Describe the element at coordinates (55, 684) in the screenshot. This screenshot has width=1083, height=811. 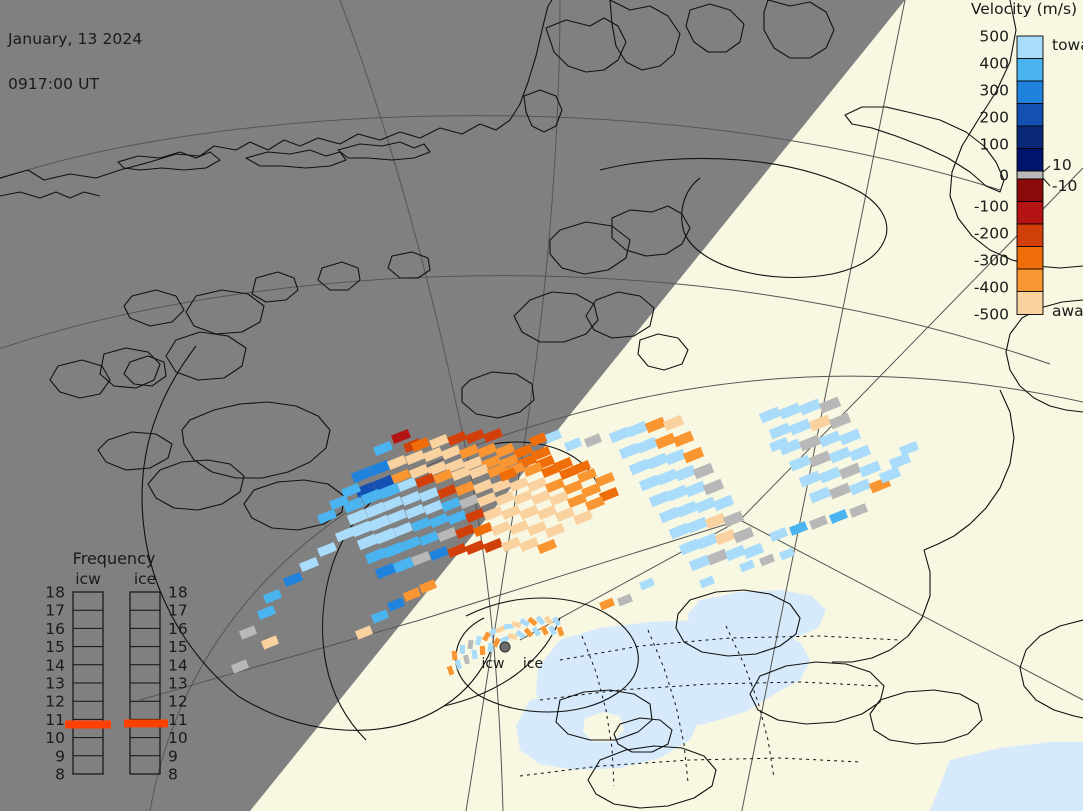
I see `frequency-scale-label: 13` at that location.